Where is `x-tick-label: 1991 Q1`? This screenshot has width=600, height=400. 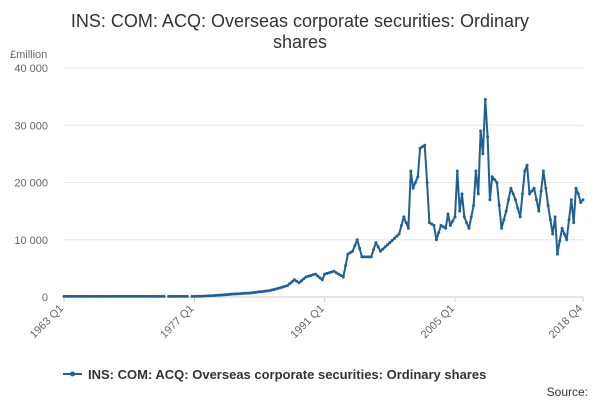 x-tick-label: 1991 Q1 is located at coordinates (307, 322).